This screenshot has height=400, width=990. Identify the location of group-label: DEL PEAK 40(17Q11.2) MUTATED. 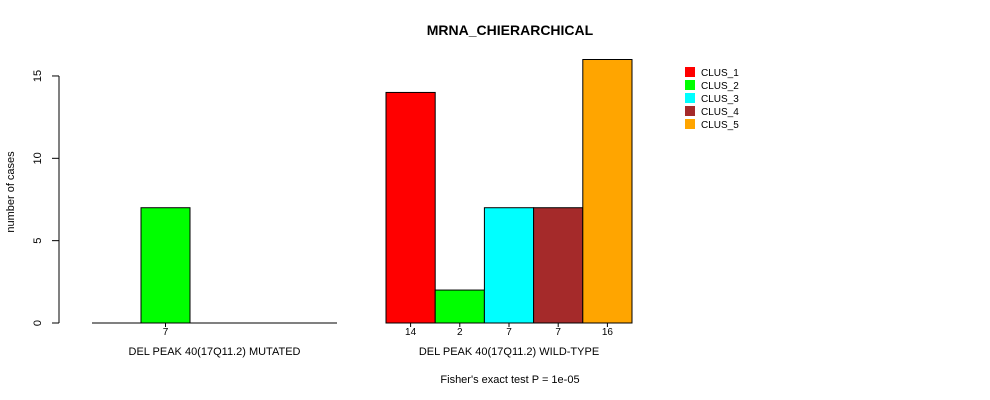
(215, 352).